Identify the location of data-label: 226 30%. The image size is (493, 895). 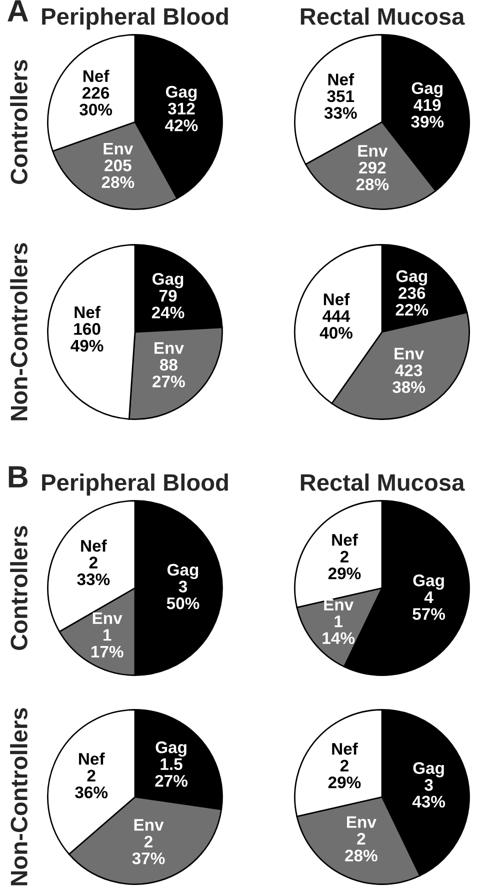
(96, 101).